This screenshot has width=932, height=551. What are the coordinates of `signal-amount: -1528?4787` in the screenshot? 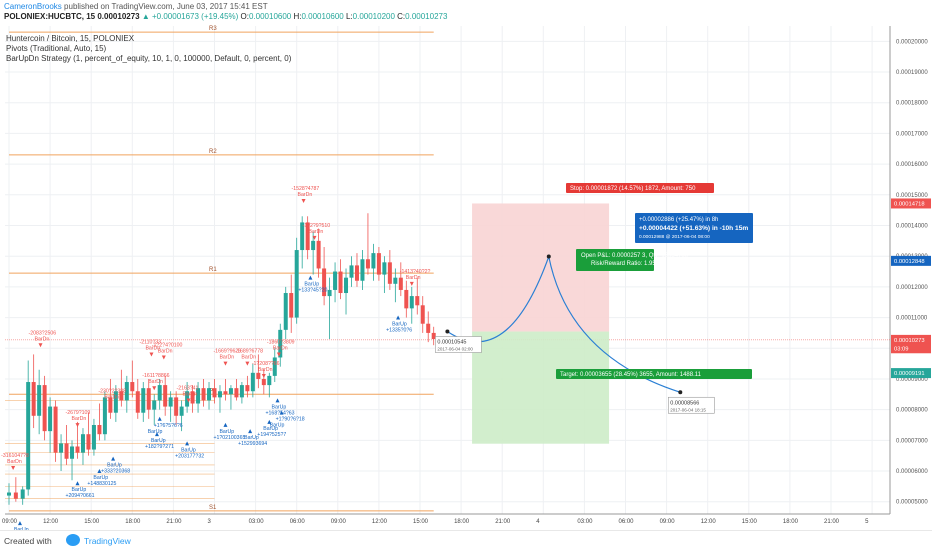 It's located at (306, 189).